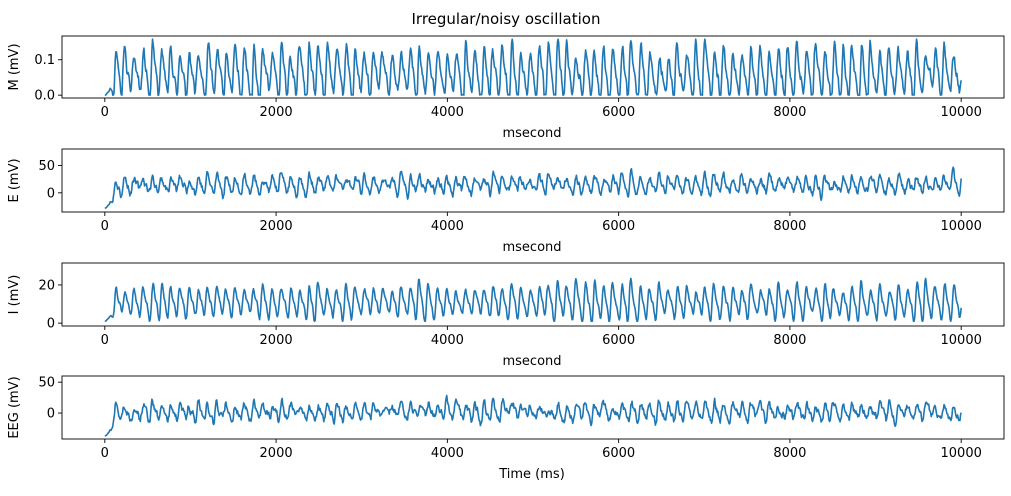 The width and height of the screenshot is (1011, 496). Describe the element at coordinates (14, 180) in the screenshot. I see `y-axis-label: E (mV)` at that location.